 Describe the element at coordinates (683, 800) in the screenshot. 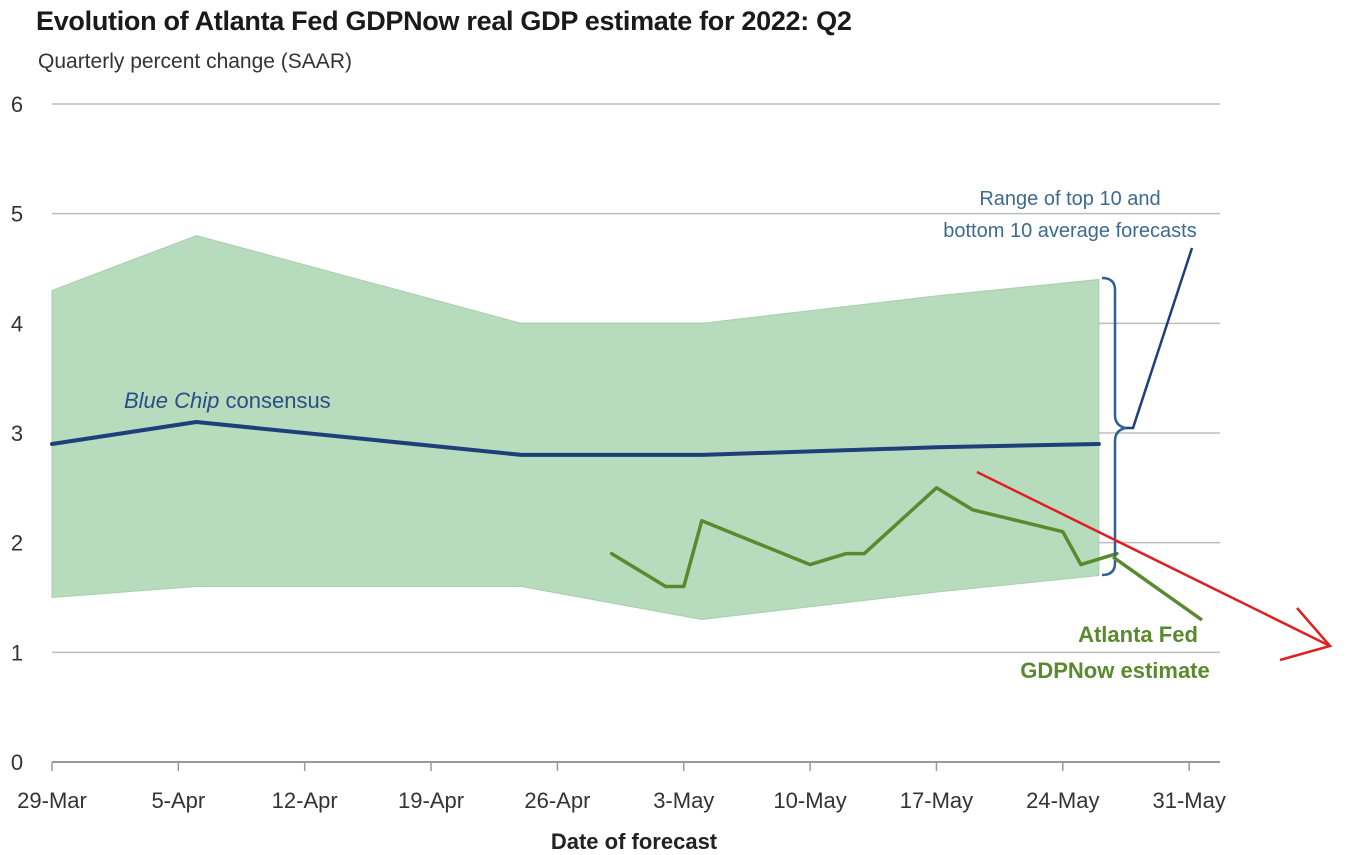

I see `x-tick-label-3-May: 3-May` at that location.